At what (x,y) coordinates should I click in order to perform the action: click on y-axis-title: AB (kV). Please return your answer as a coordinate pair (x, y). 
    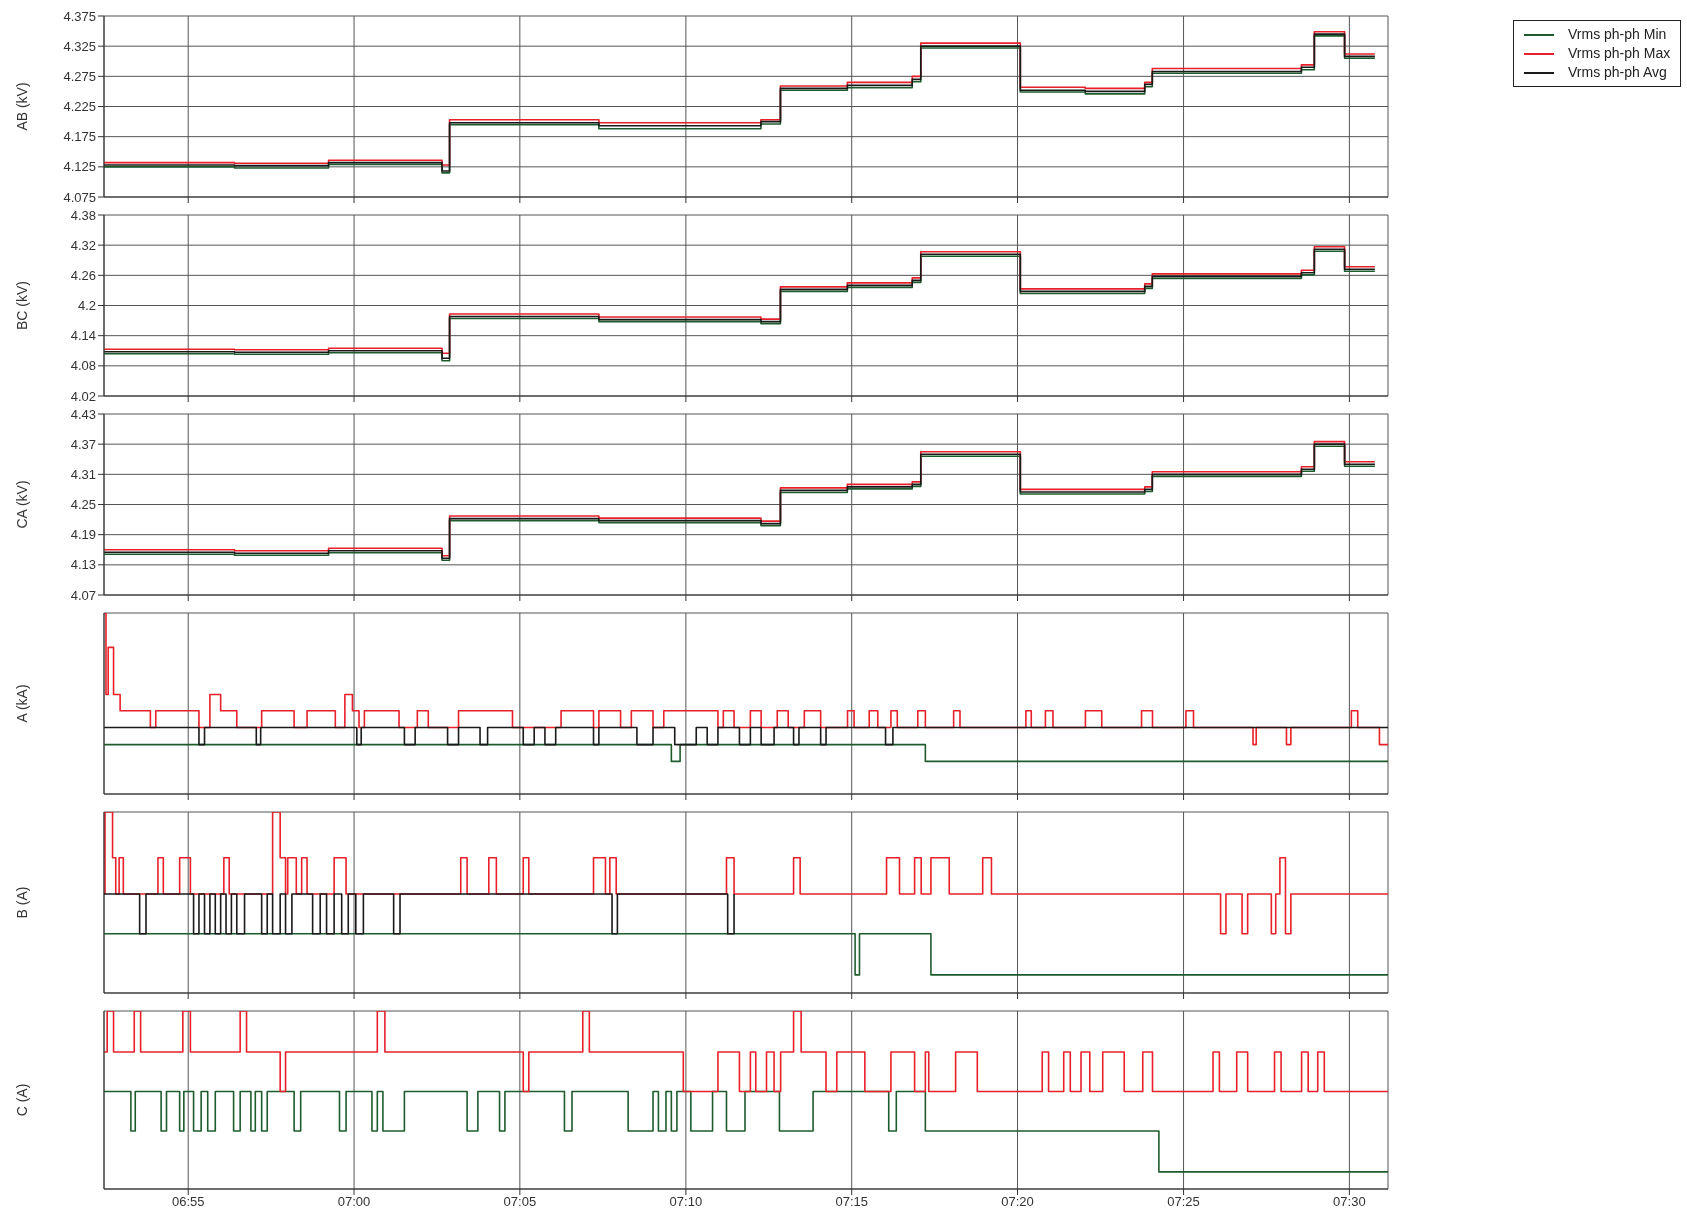
    Looking at the image, I should click on (21, 106).